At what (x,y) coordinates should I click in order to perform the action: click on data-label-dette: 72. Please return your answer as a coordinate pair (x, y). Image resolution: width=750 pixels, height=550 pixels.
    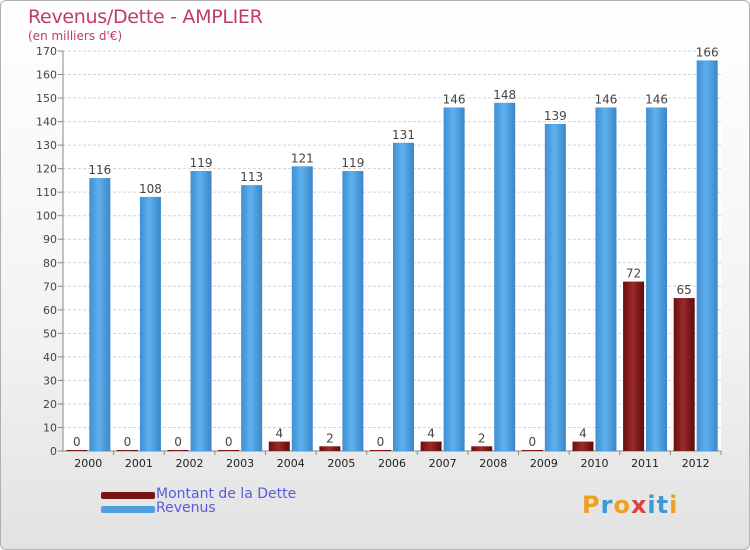
    Looking at the image, I should click on (633, 274).